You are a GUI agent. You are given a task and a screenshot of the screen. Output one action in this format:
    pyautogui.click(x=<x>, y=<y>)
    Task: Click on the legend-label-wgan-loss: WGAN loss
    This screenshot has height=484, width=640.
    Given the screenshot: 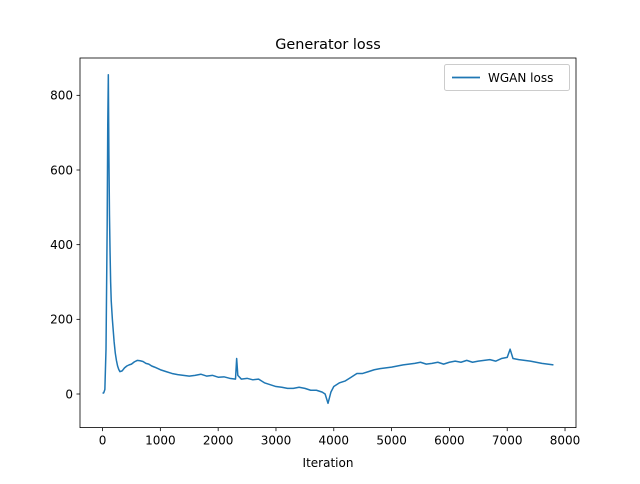 What is the action you would take?
    pyautogui.click(x=520, y=78)
    